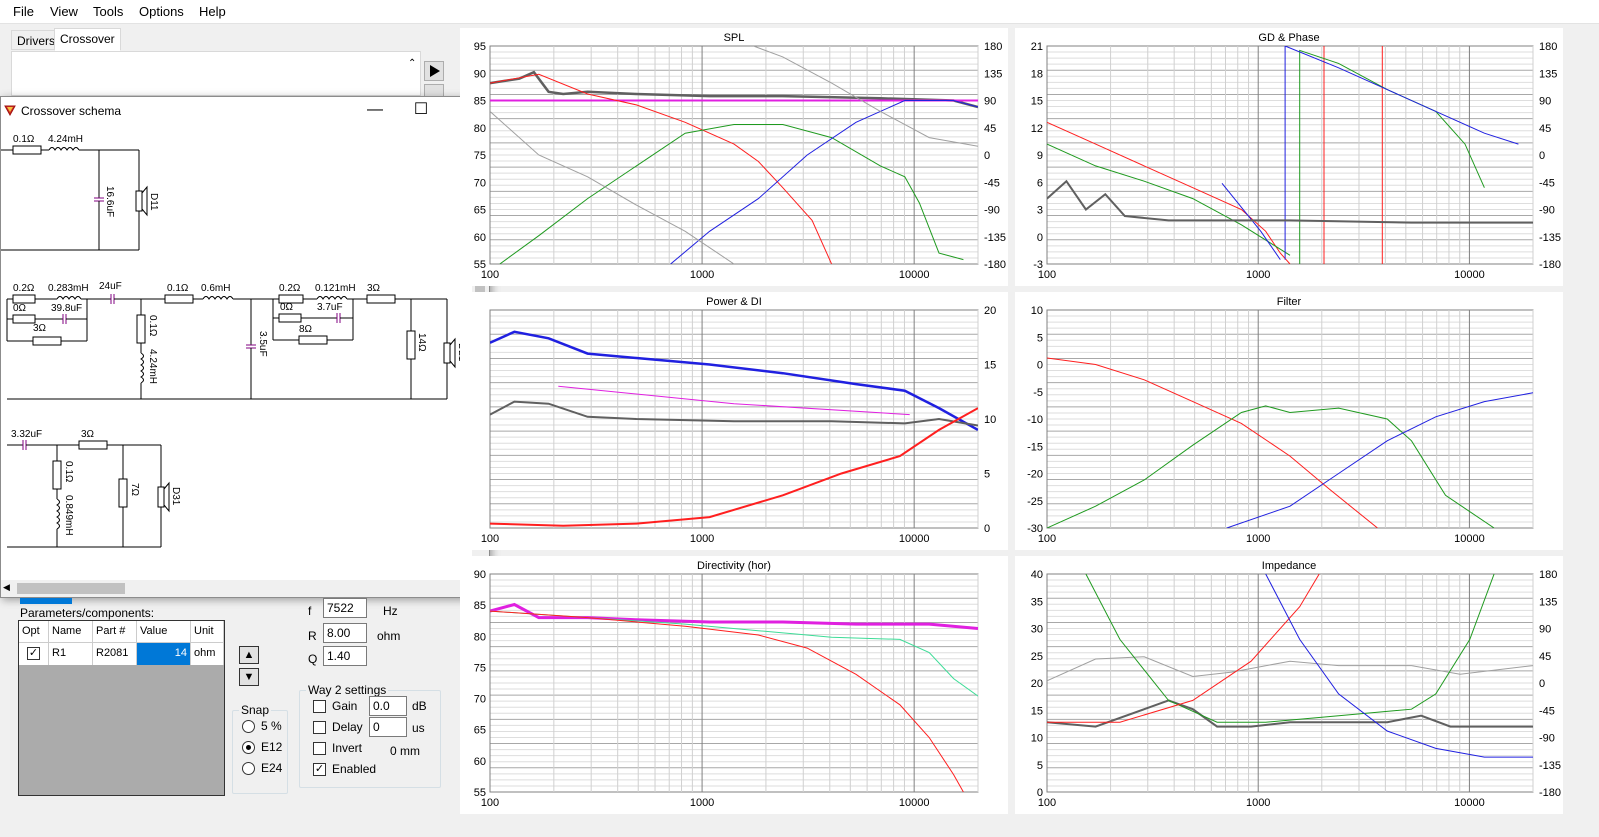 The width and height of the screenshot is (1599, 837). Describe the element at coordinates (36, 40) in the screenshot. I see `tab-drivers: Drivers` at that location.